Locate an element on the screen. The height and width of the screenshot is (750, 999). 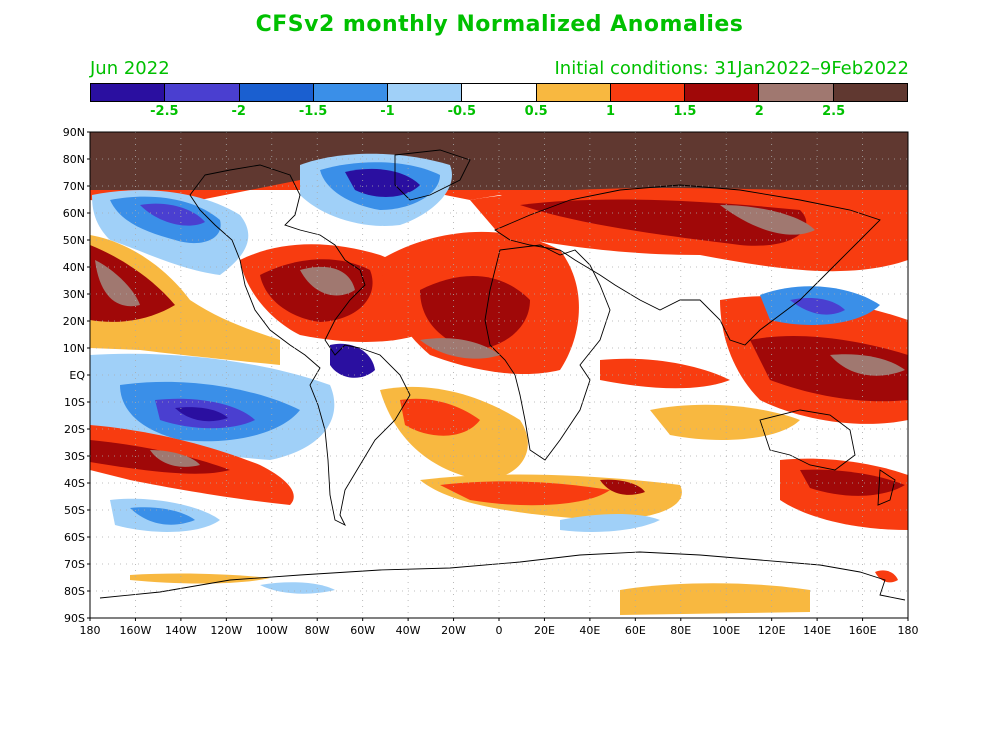
latitude-label: 20S is located at coordinates (74, 429).